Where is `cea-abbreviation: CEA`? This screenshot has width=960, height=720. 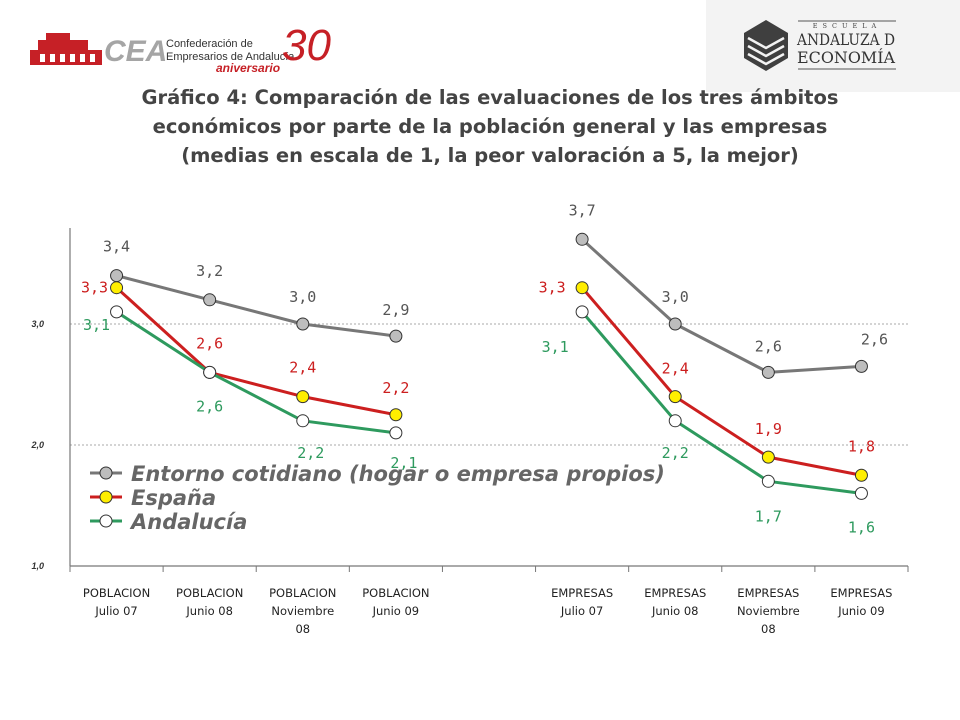 cea-abbreviation: CEA is located at coordinates (135, 51).